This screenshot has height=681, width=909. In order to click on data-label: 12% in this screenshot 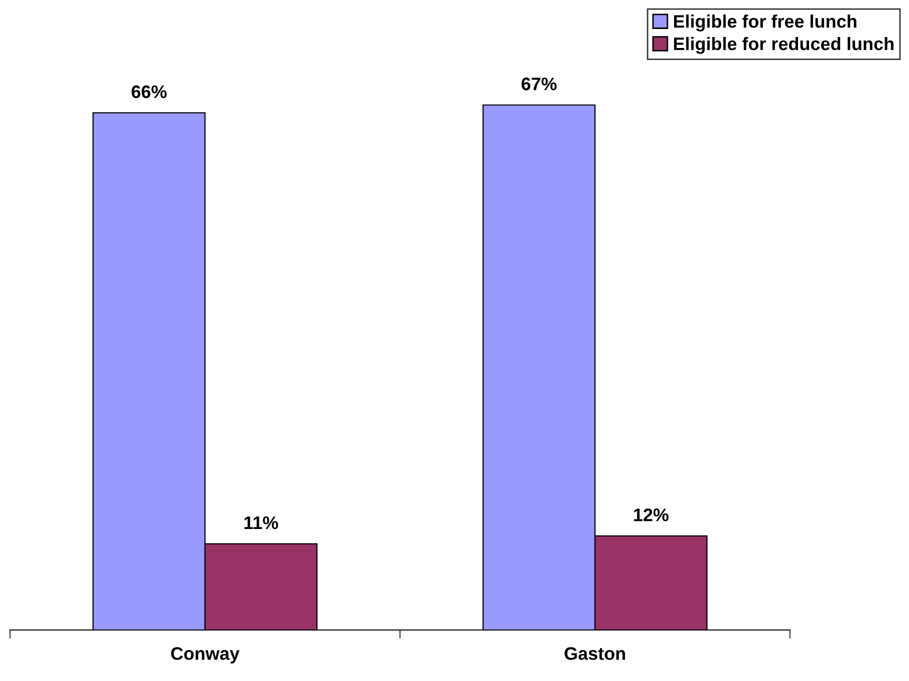, I will do `click(651, 515)`.